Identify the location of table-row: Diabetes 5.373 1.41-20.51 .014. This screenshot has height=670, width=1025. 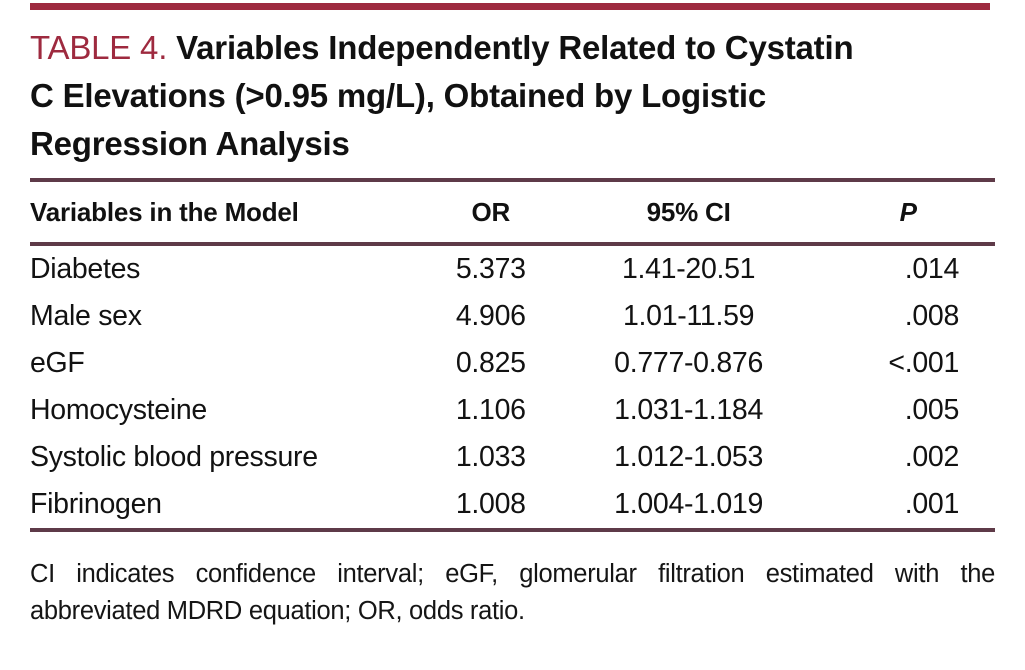
(512, 268).